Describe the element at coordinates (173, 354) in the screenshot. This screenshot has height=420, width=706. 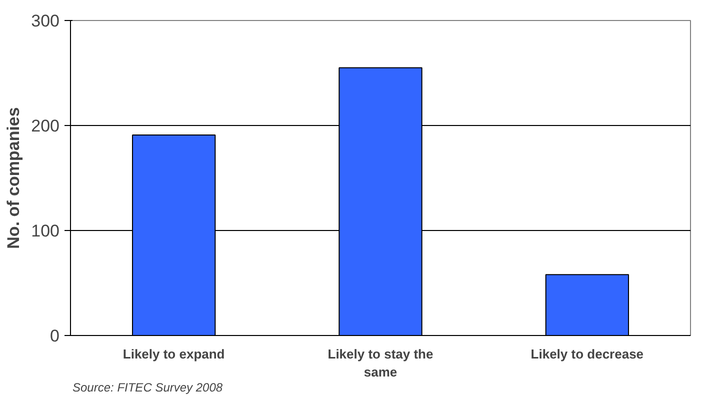
I see `x-tick-label: Likely to expand` at that location.